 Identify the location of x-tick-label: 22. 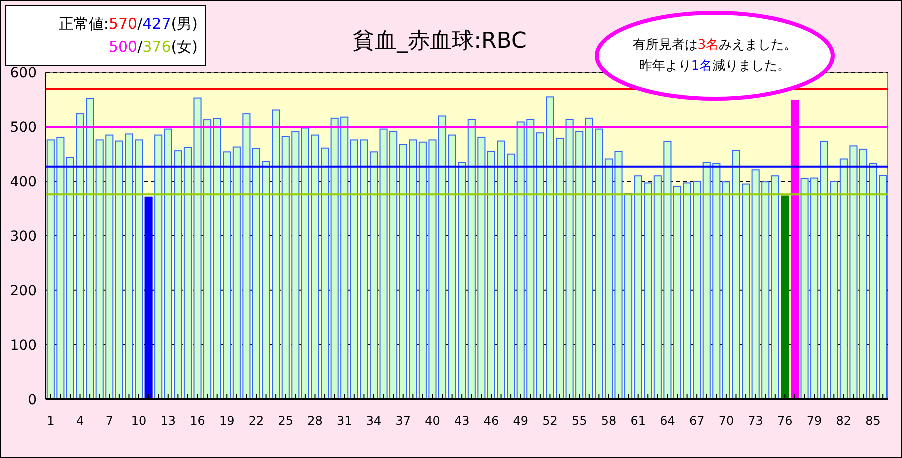
(256, 421).